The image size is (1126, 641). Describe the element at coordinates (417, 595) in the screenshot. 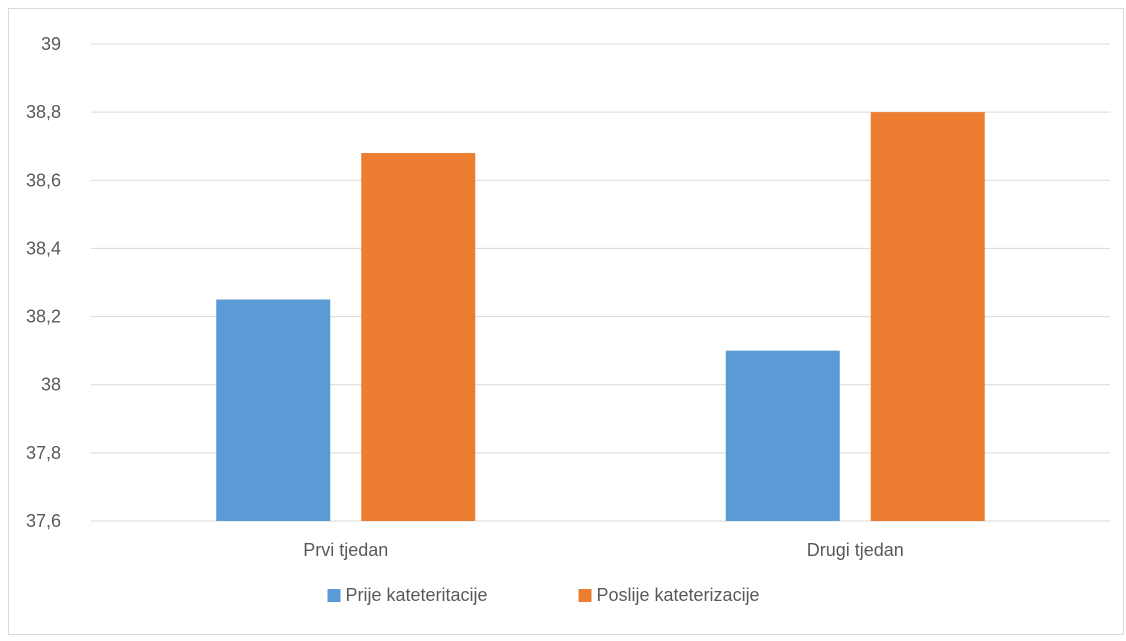

I see `legend-label: Prije kateteritacije` at that location.